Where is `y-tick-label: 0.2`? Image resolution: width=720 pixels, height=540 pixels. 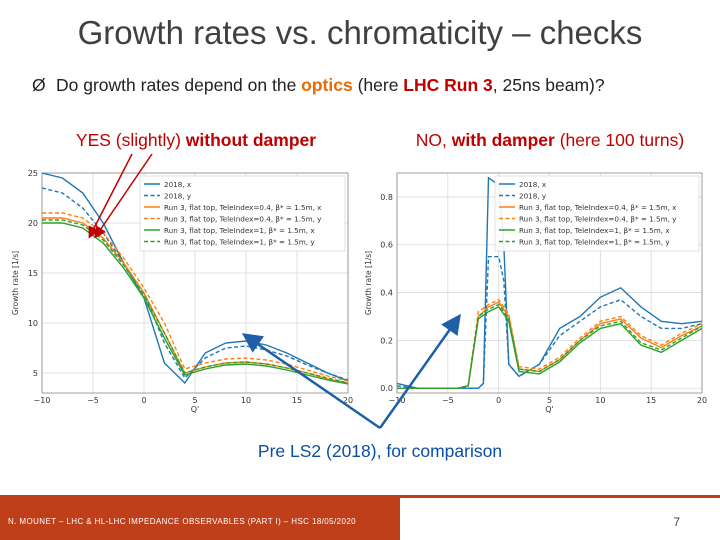
y-tick-label: 0.2 is located at coordinates (386, 340).